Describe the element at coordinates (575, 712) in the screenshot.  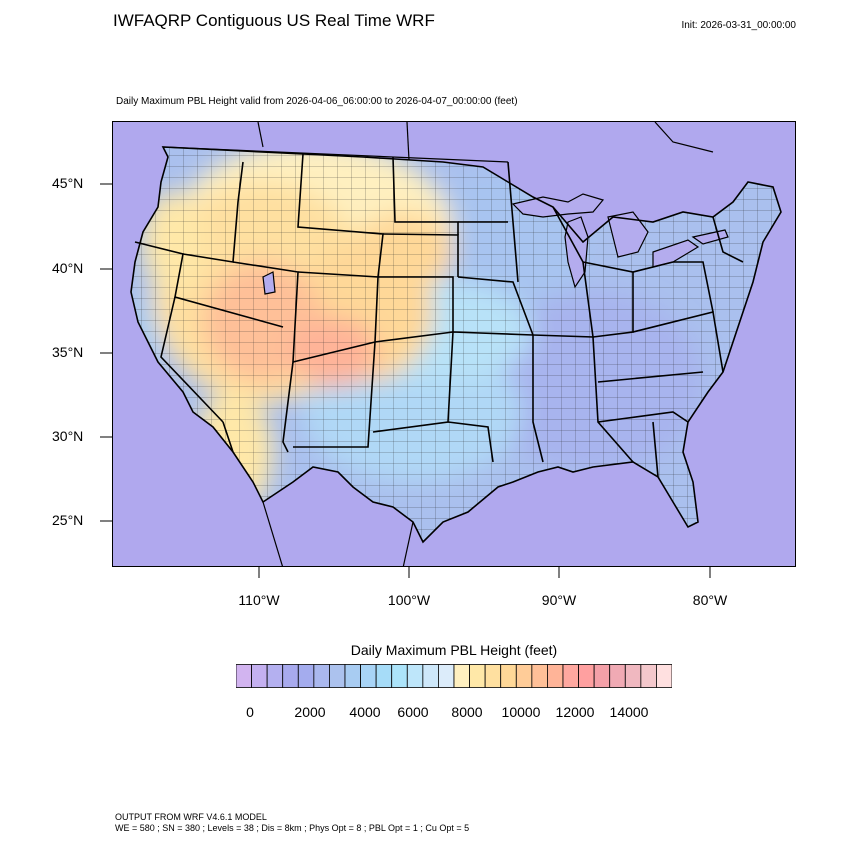
I see `colorbar-label-12000: 12000` at that location.